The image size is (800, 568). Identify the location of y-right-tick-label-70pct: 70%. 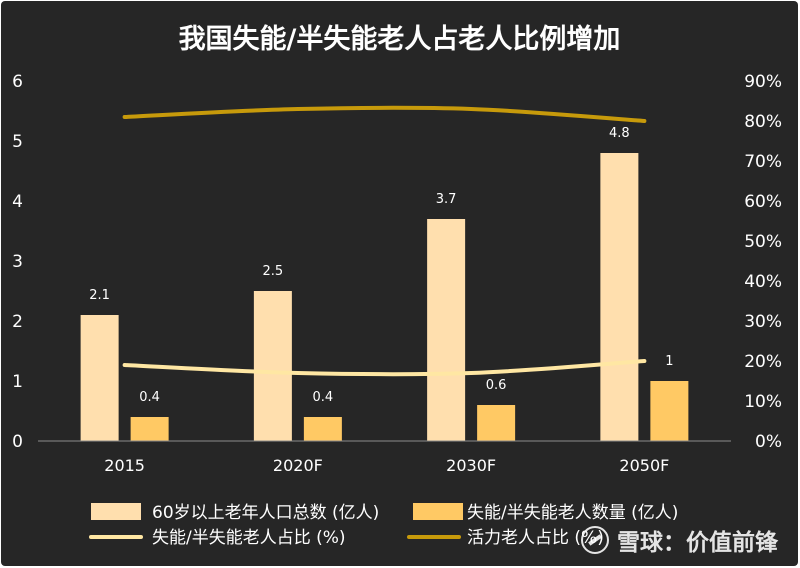
(763, 162).